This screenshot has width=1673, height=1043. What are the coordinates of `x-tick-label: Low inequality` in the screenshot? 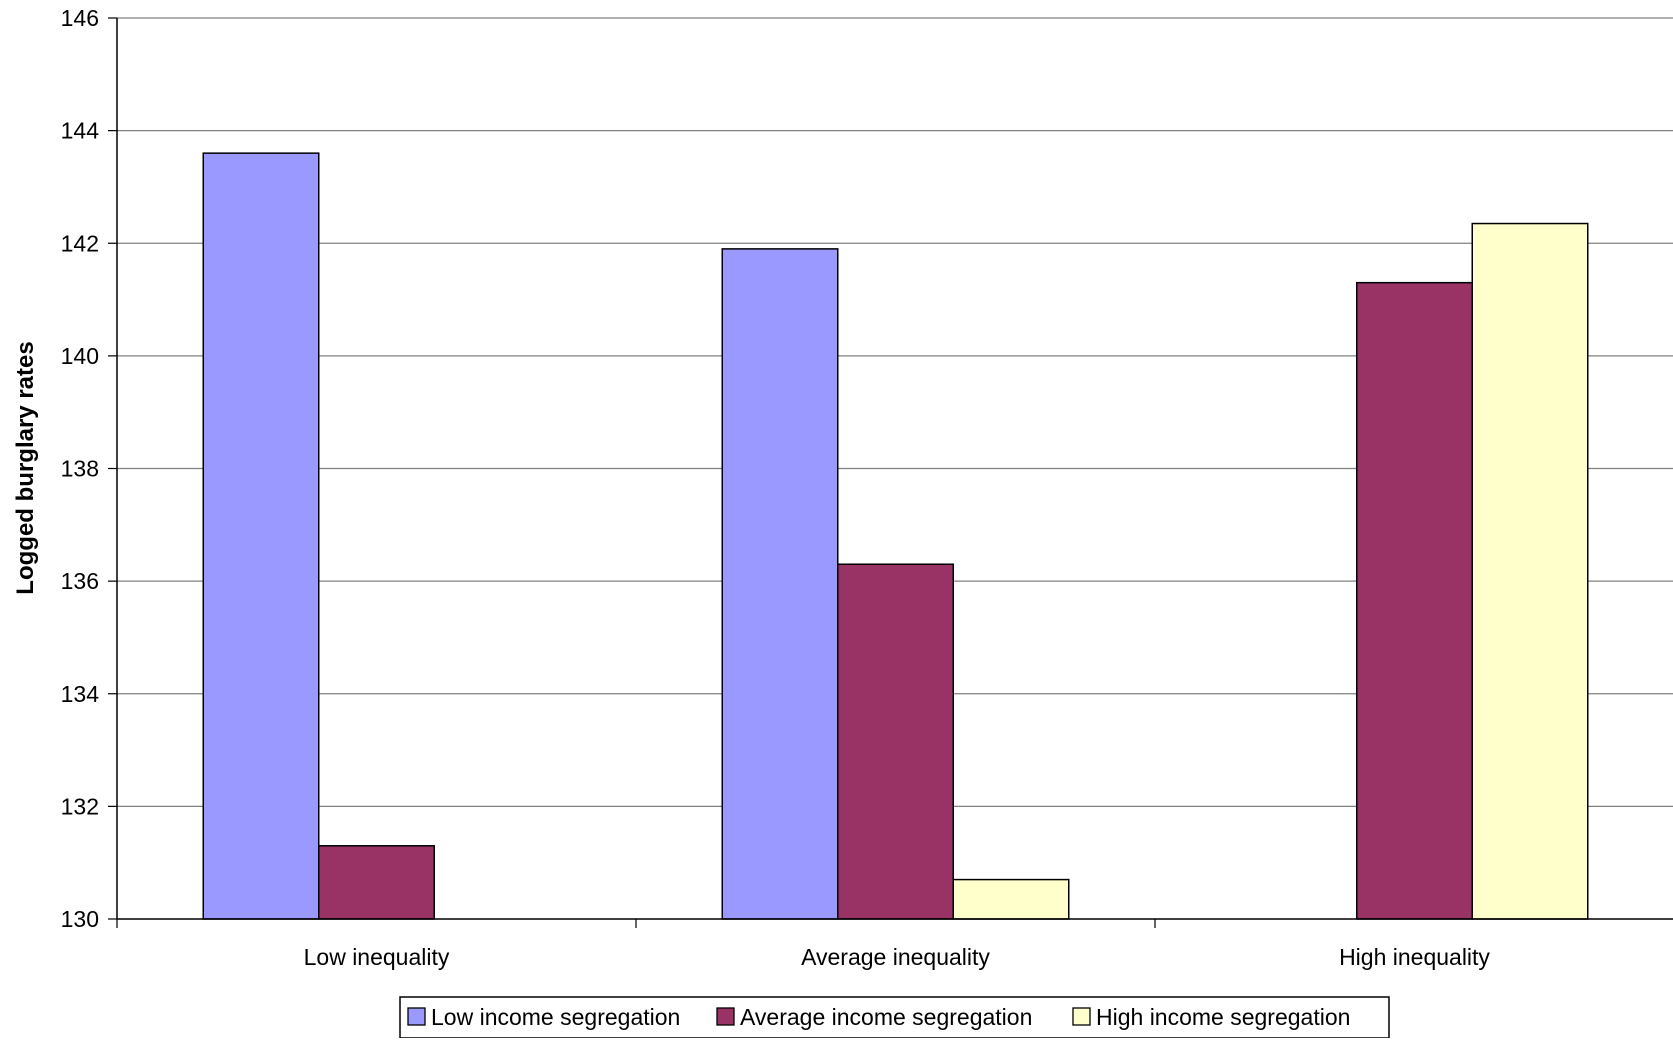 It's located at (377, 957).